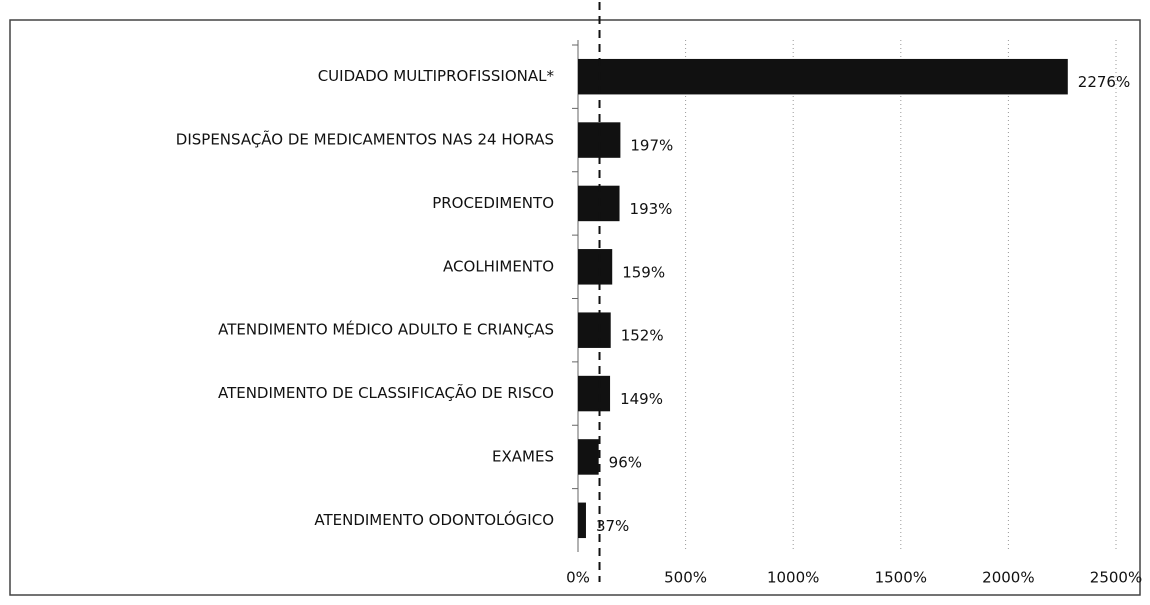 The height and width of the screenshot is (605, 1150). Describe the element at coordinates (365, 139) in the screenshot. I see `y-tick-label: DISPENSAÇÃO DE MEDICAMENTOS NAS 24 HORAS` at that location.